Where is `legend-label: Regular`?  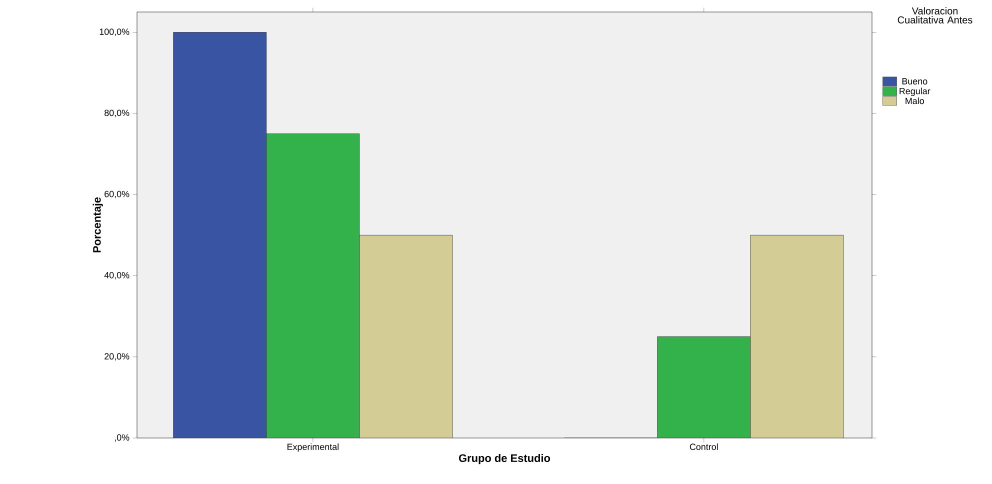
legend-label: Regular is located at coordinates (915, 92).